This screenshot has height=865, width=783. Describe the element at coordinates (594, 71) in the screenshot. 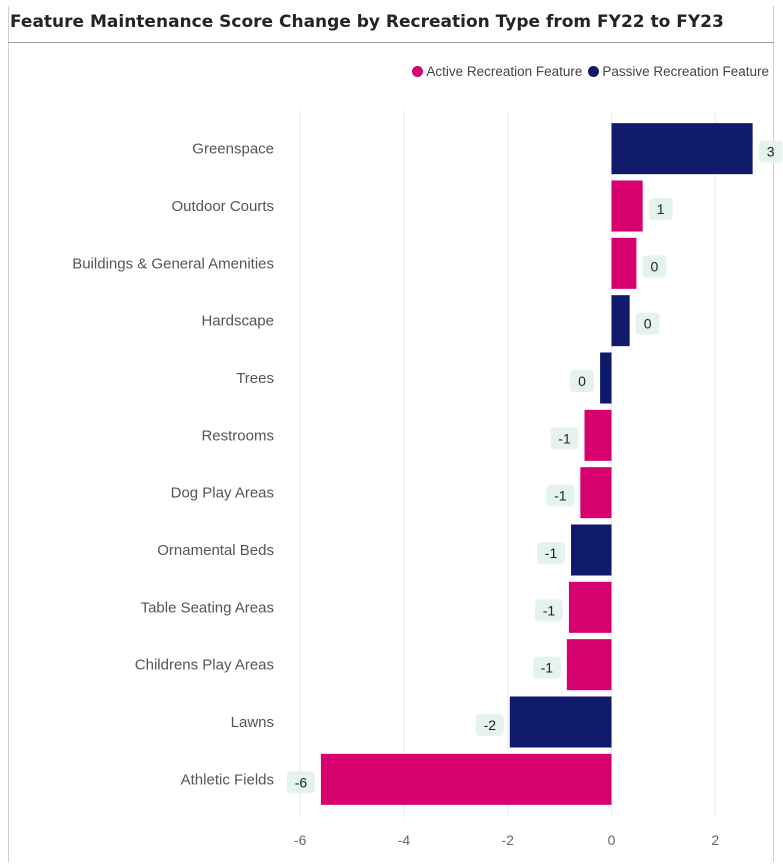

I see `legend-marker-passive` at that location.